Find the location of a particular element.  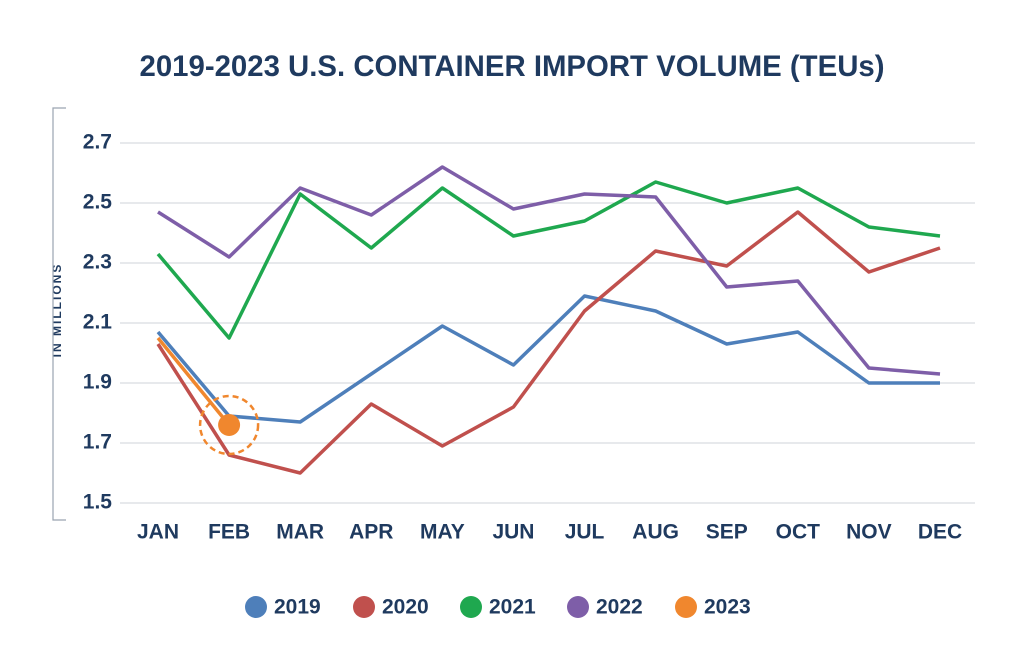

axis-bracket is located at coordinates (59, 314).